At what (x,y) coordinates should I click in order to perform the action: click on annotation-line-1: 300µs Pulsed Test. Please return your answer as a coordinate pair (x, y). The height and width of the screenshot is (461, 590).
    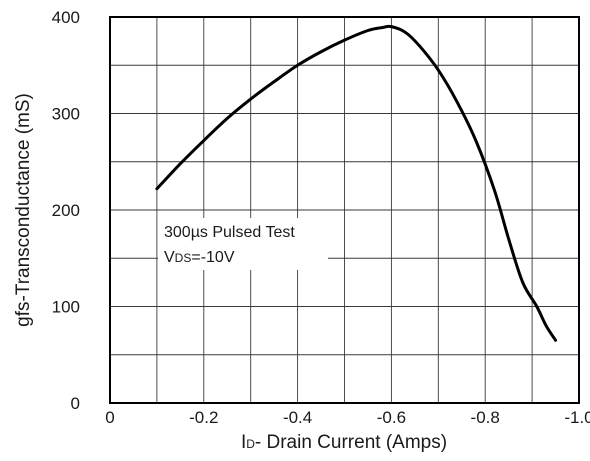
    Looking at the image, I should click on (229, 232).